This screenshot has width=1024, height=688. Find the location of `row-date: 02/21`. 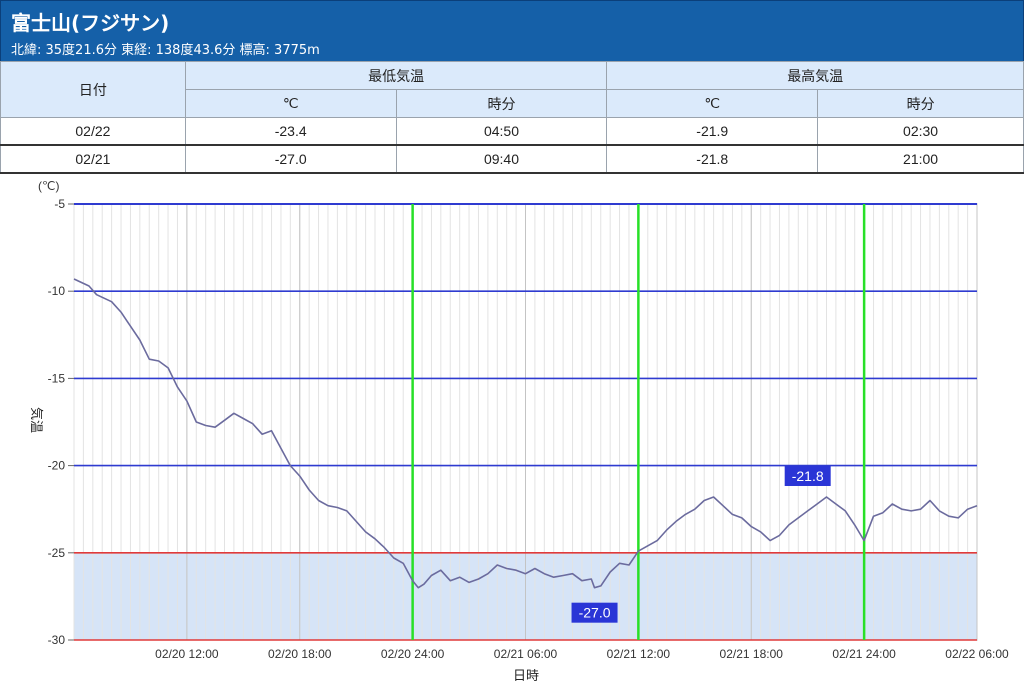

row-date: 02/21 is located at coordinates (93, 159).